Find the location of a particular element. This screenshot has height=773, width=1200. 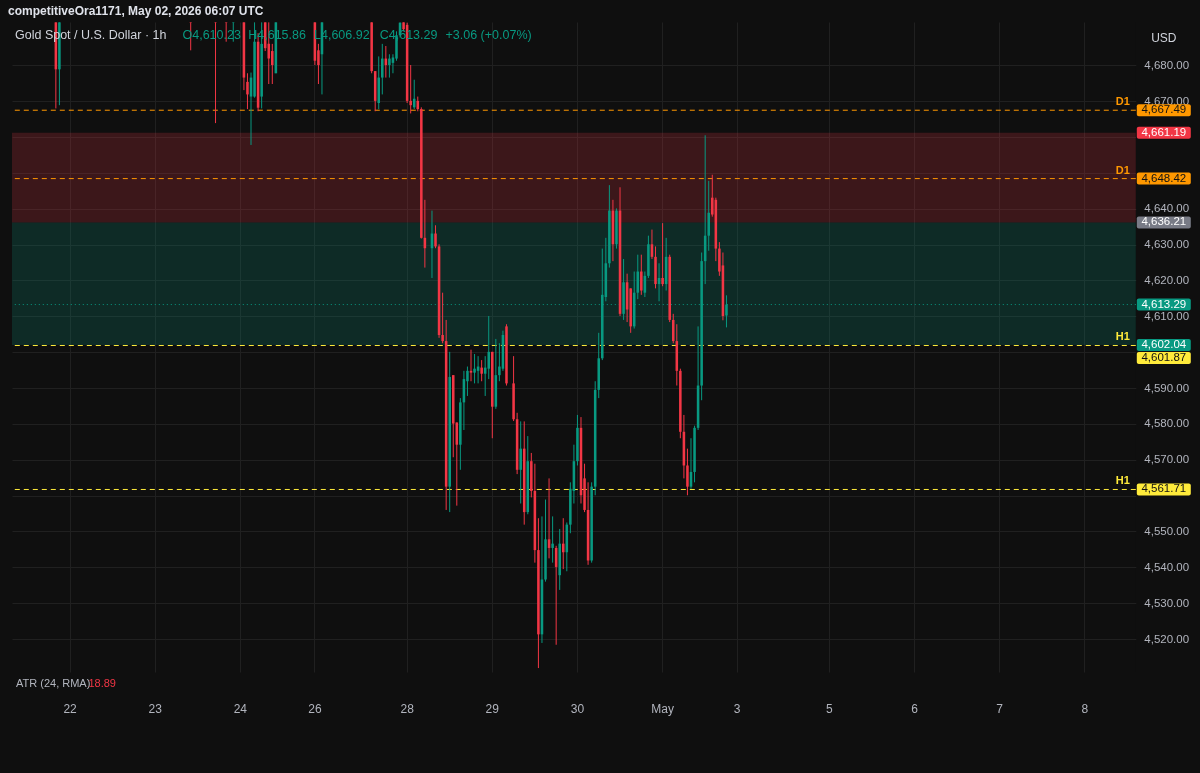

text: 18.89 is located at coordinates (102, 683).